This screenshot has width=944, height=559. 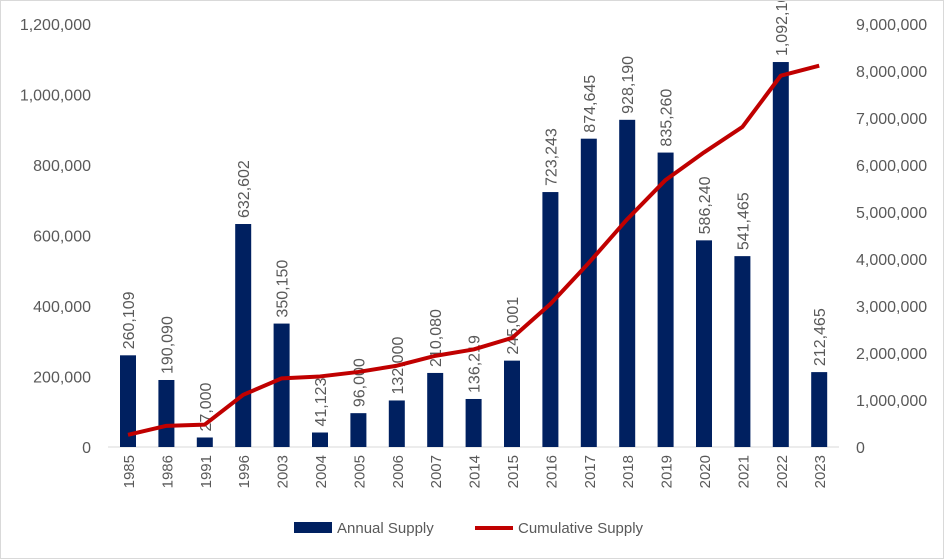 What do you see at coordinates (359, 382) in the screenshot?
I see `bar-data-label: 96,000` at bounding box center [359, 382].